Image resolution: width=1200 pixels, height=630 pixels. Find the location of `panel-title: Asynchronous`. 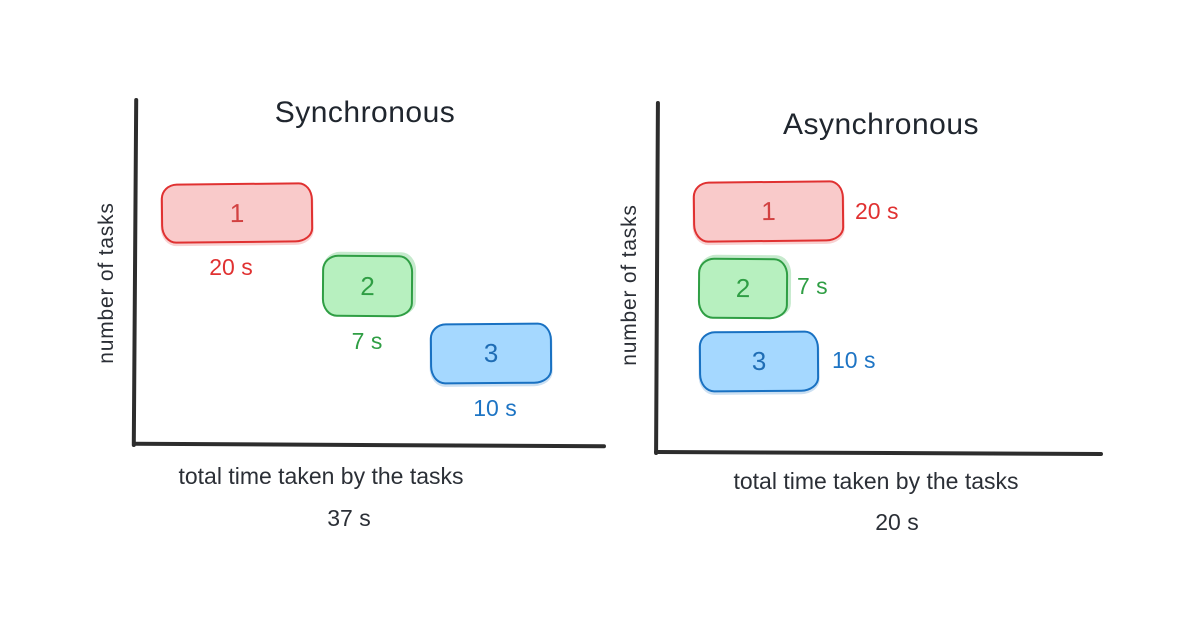

panel-title: Asynchronous is located at coordinates (881, 124).